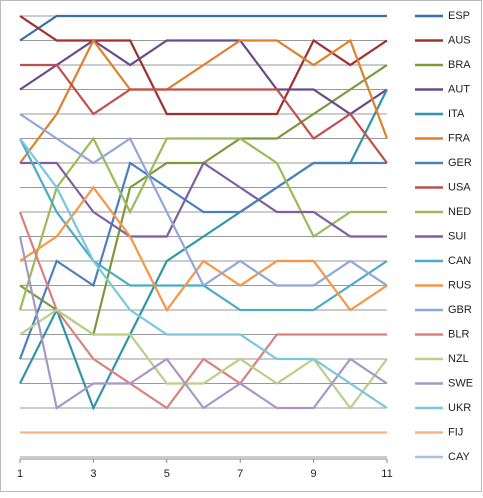  Describe the element at coordinates (458, 359) in the screenshot. I see `legend-label: NZL` at that location.